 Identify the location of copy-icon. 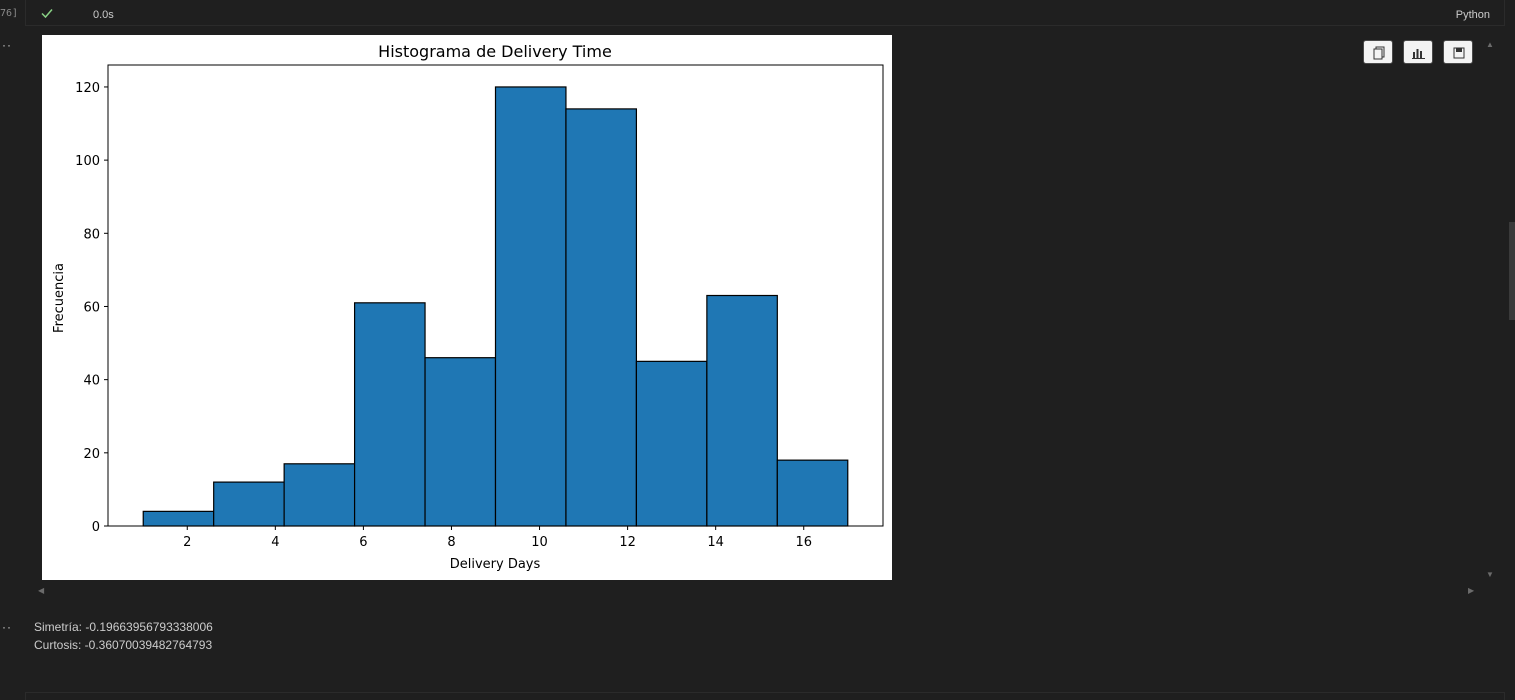
(1379, 53).